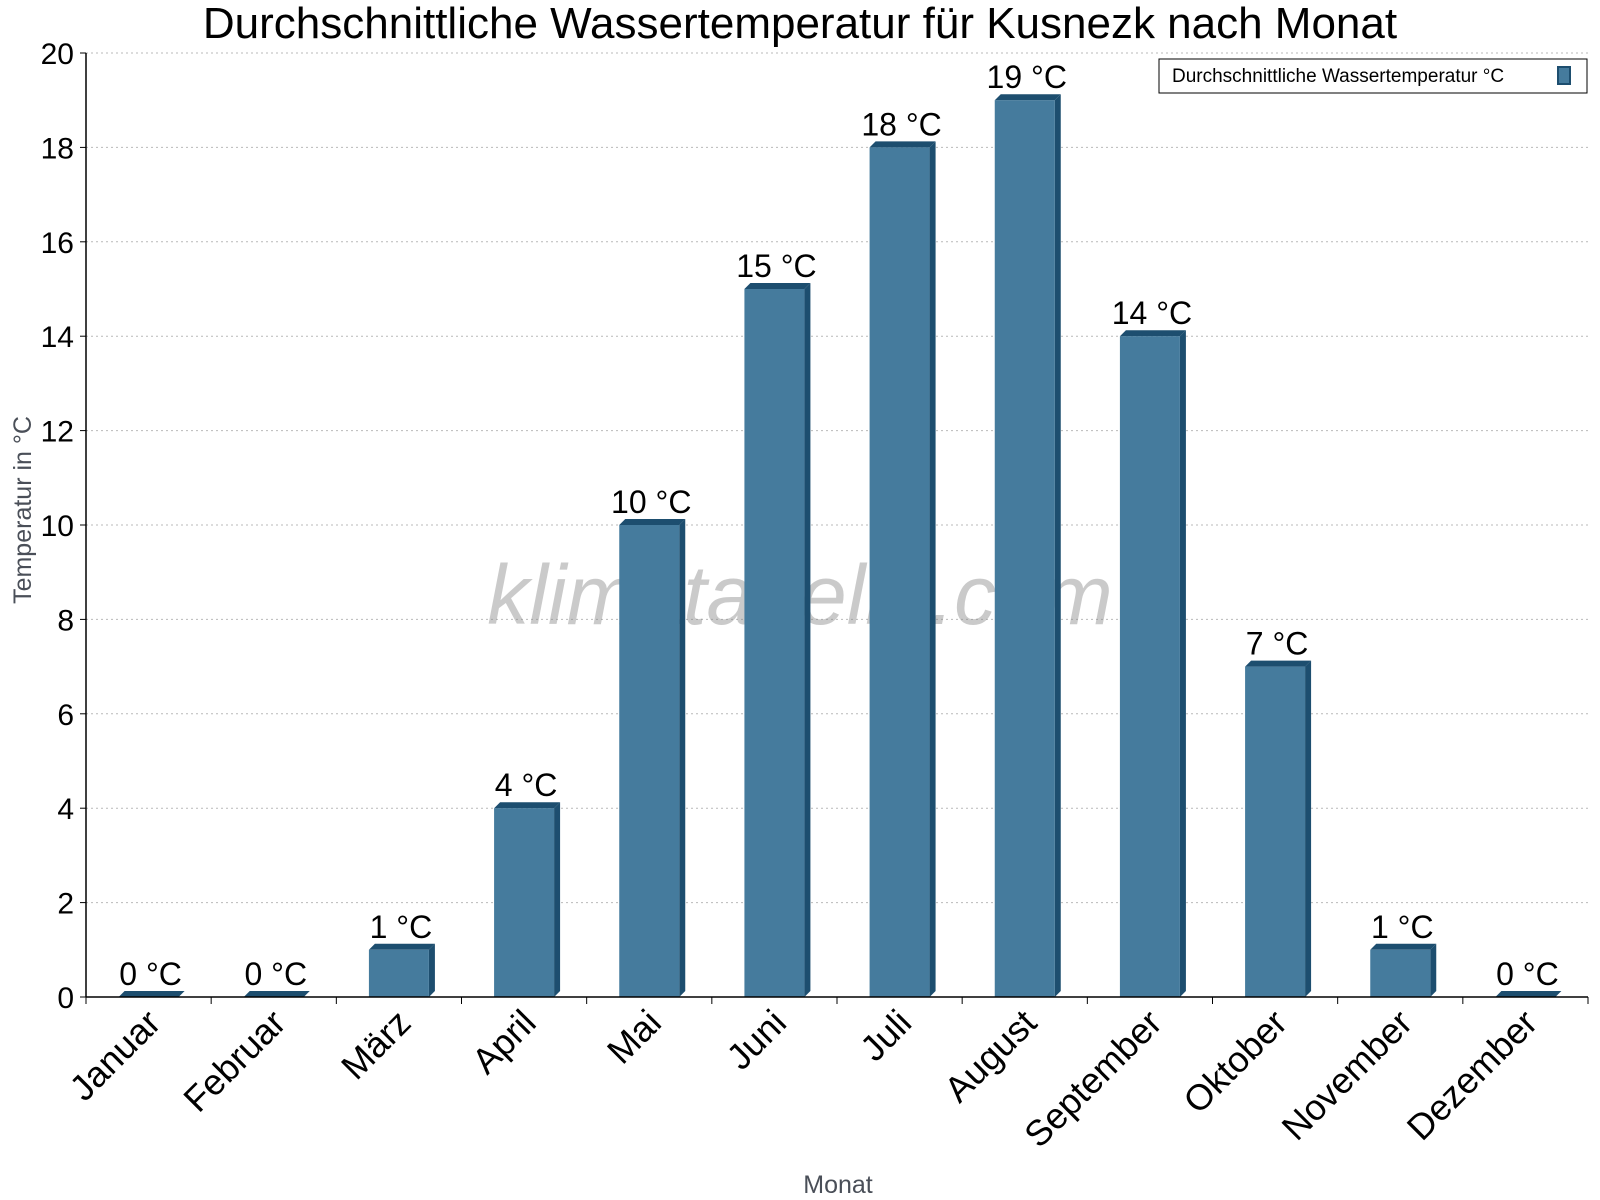 The image size is (1600, 1200). What do you see at coordinates (901, 124) in the screenshot?
I see `value-label: 18 °C` at bounding box center [901, 124].